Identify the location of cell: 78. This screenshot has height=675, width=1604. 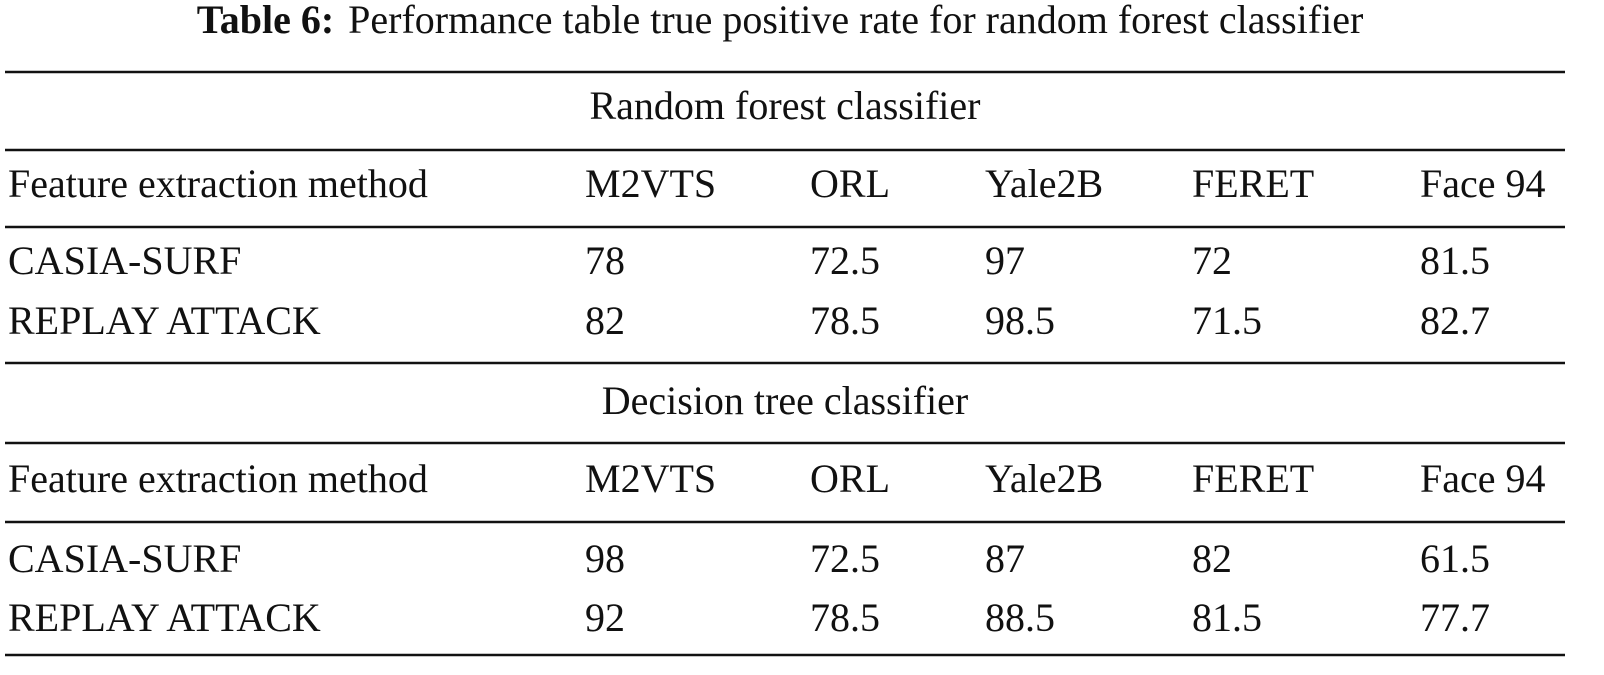
(605, 260).